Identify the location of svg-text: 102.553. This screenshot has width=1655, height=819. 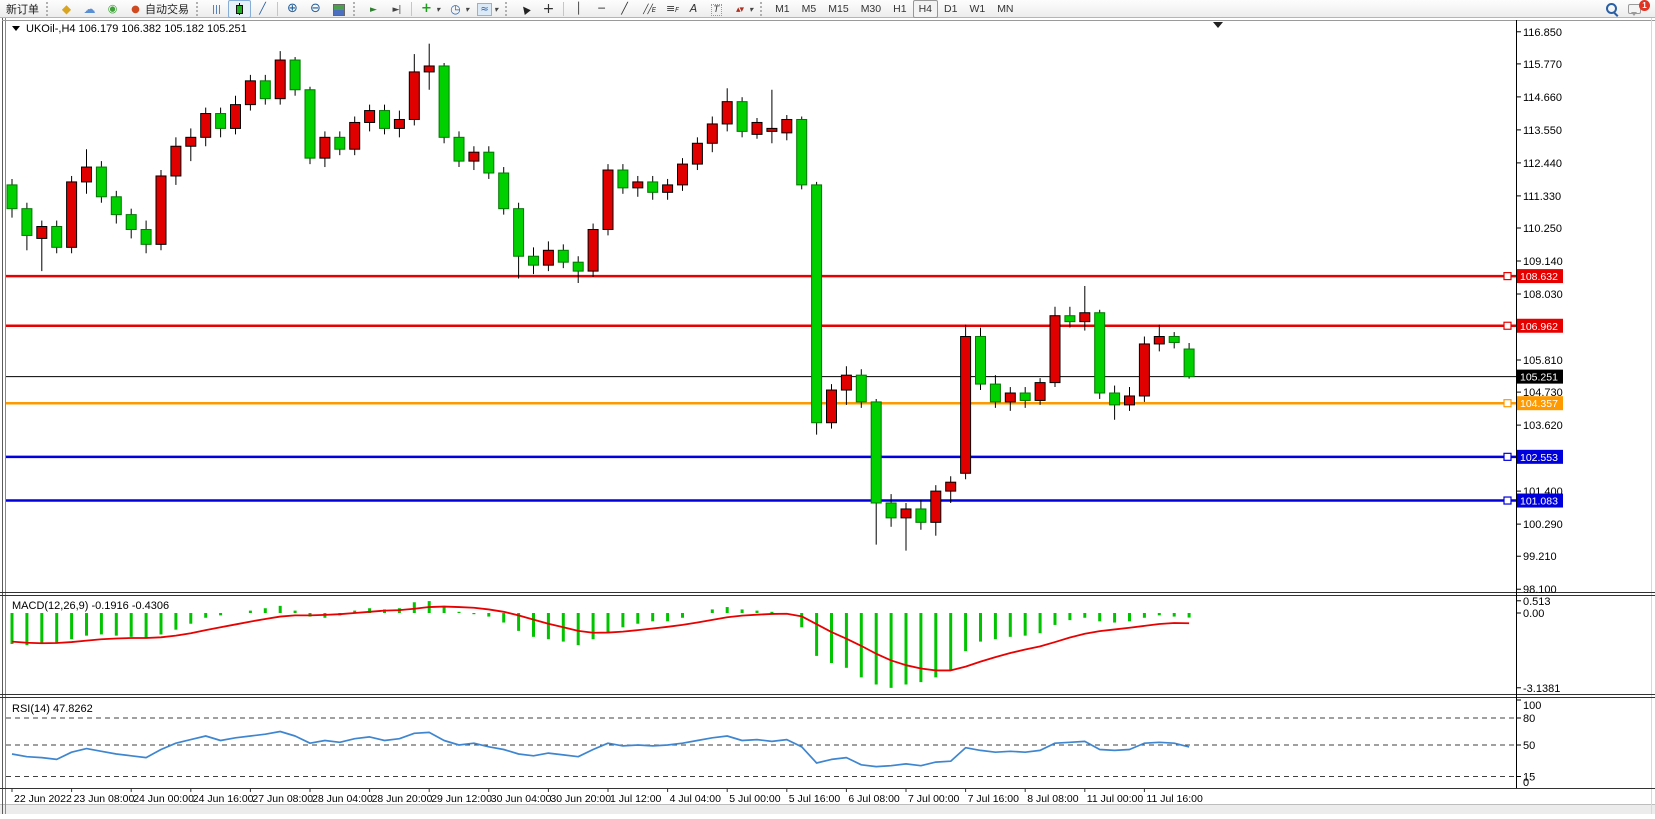
(1539, 458).